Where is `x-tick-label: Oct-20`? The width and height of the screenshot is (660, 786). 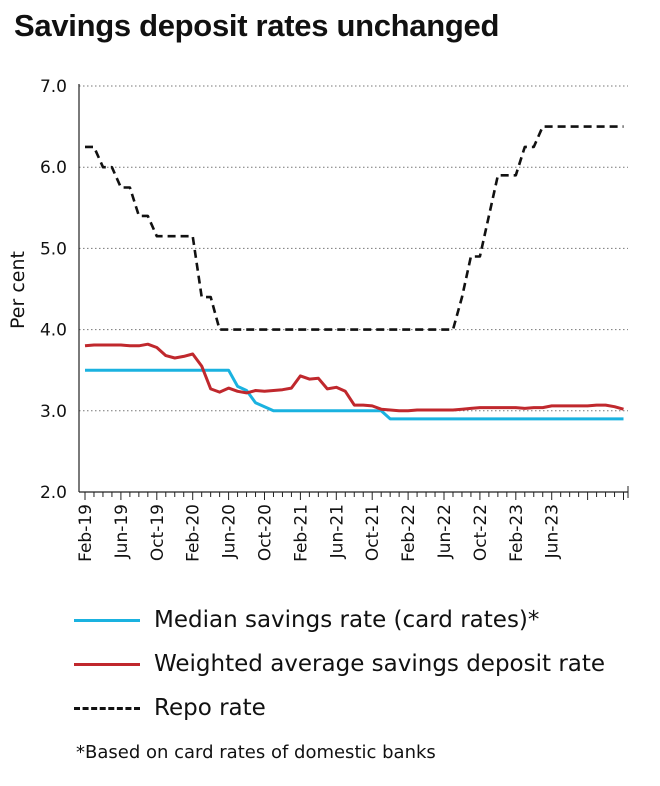
x-tick-label: Oct-20 is located at coordinates (266, 532).